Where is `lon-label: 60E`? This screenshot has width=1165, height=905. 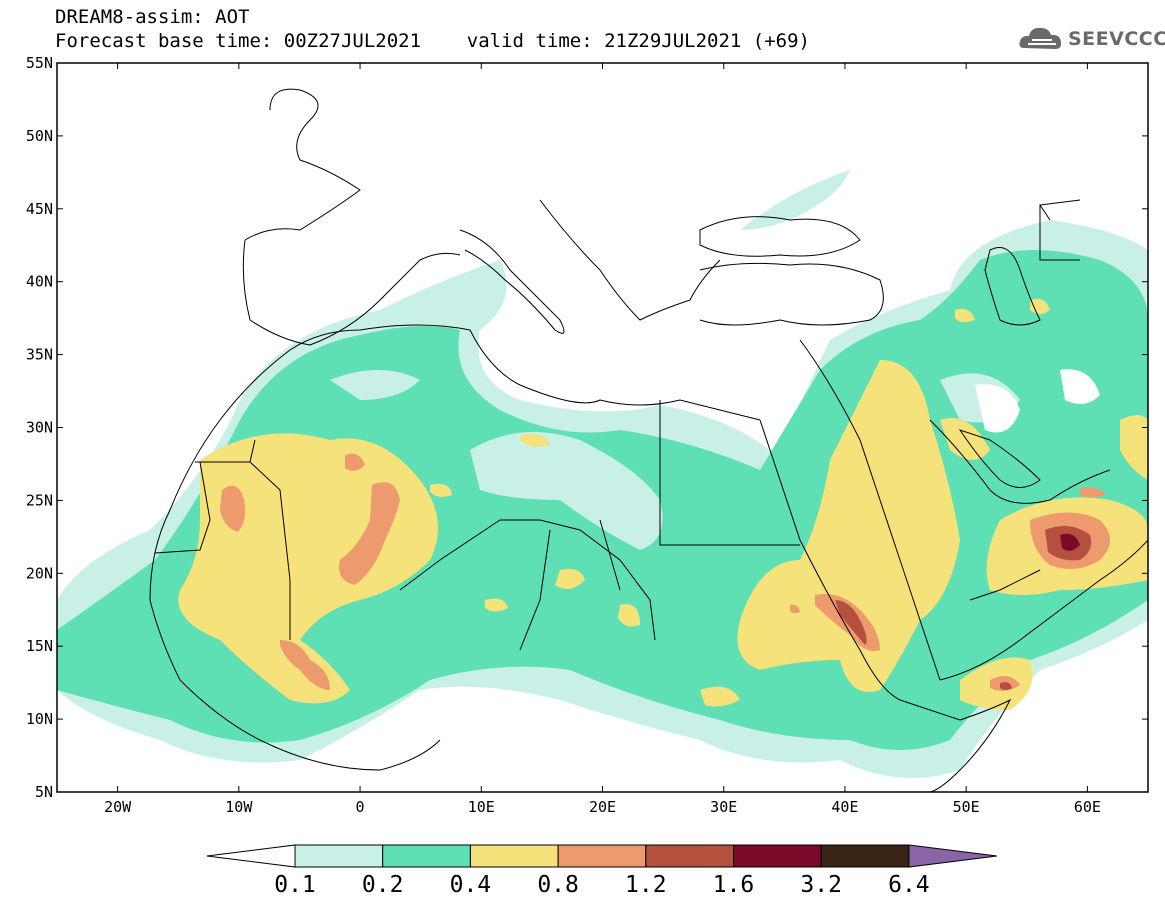
lon-label: 60E is located at coordinates (1087, 807).